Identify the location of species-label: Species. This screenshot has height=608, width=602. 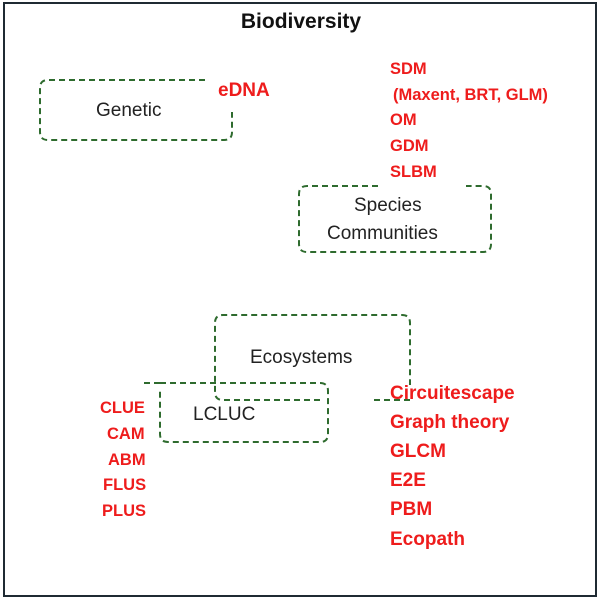
(388, 205).